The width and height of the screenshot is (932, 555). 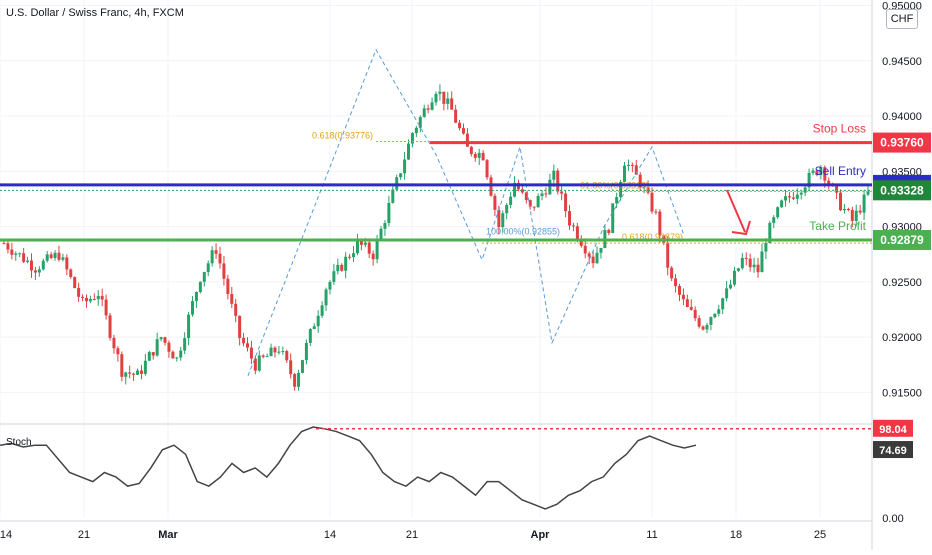 What do you see at coordinates (902, 19) in the screenshot?
I see `currency-button: CHF` at bounding box center [902, 19].